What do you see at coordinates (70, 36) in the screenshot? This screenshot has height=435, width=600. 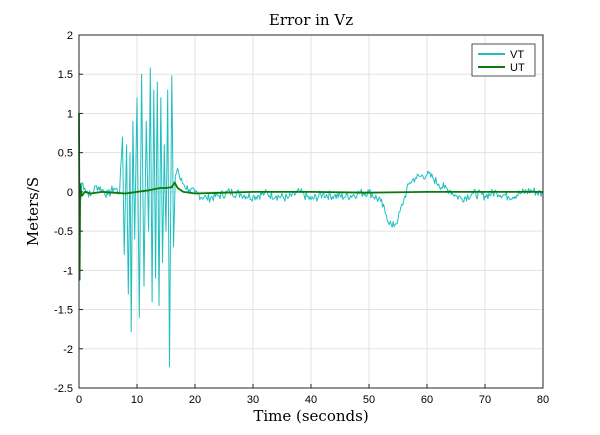 I see `y-tick-label: 2` at bounding box center [70, 36].